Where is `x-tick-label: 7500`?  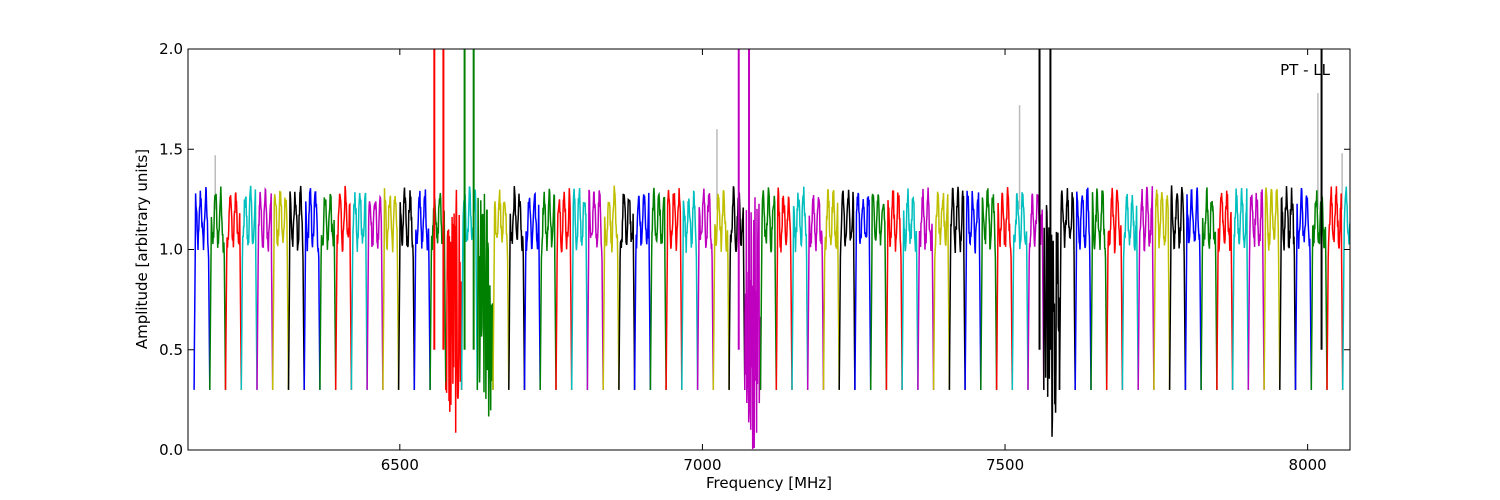 x-tick-label: 7500 is located at coordinates (1005, 465).